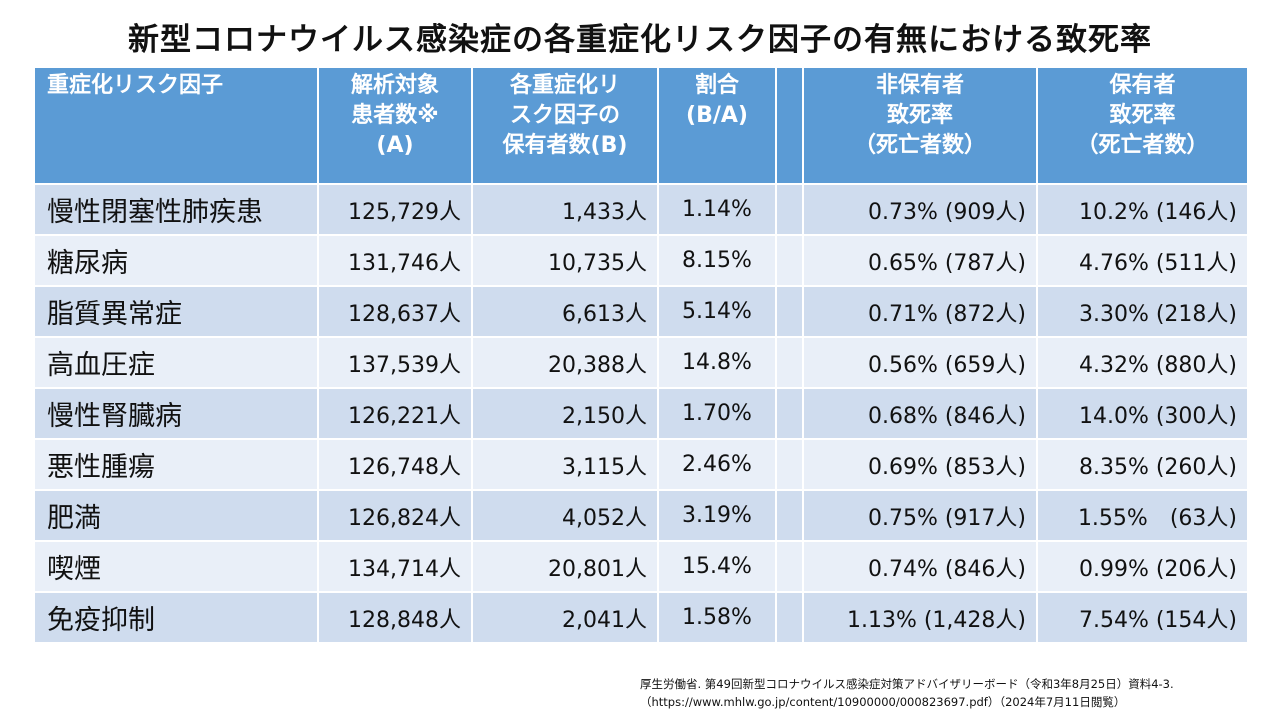 This screenshot has width=1280, height=720. Describe the element at coordinates (717, 515) in the screenshot. I see `ratio-cell: 3.19%` at that location.